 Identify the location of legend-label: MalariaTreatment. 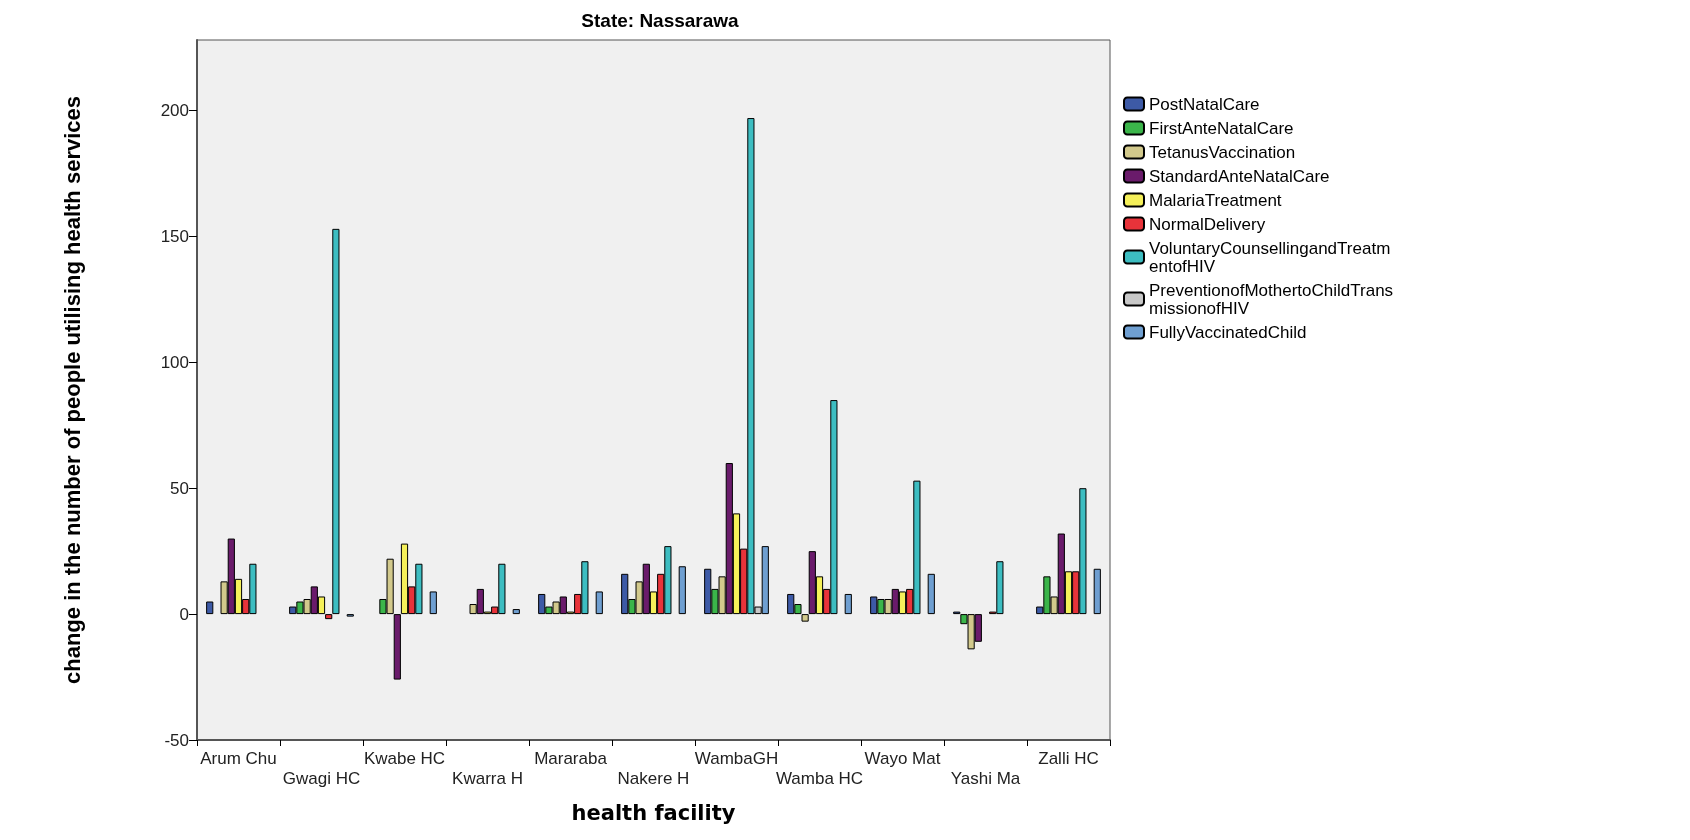
(1215, 200).